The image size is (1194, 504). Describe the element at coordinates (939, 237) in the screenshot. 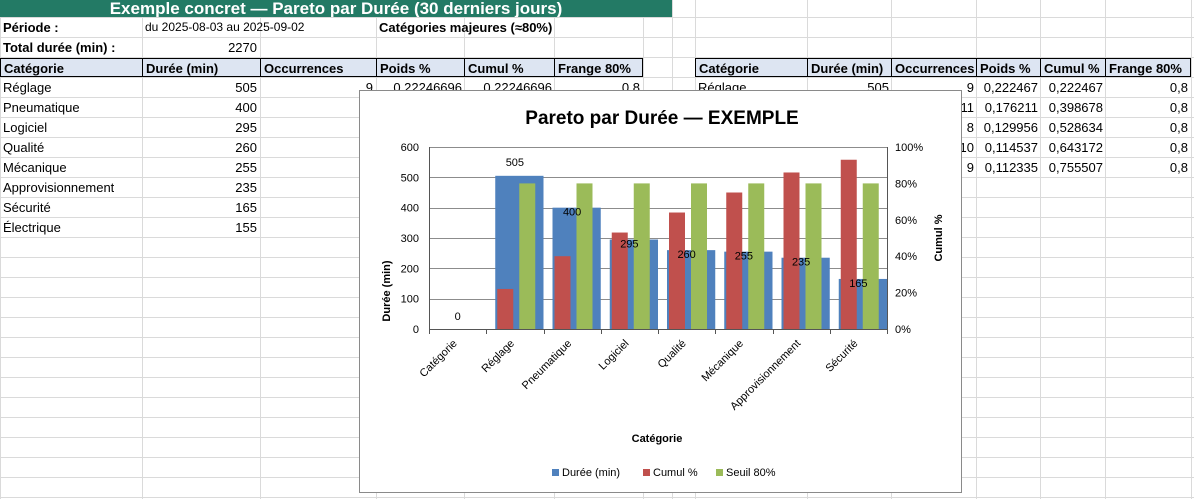

I see `y2-axis-title: Cumul %` at that location.